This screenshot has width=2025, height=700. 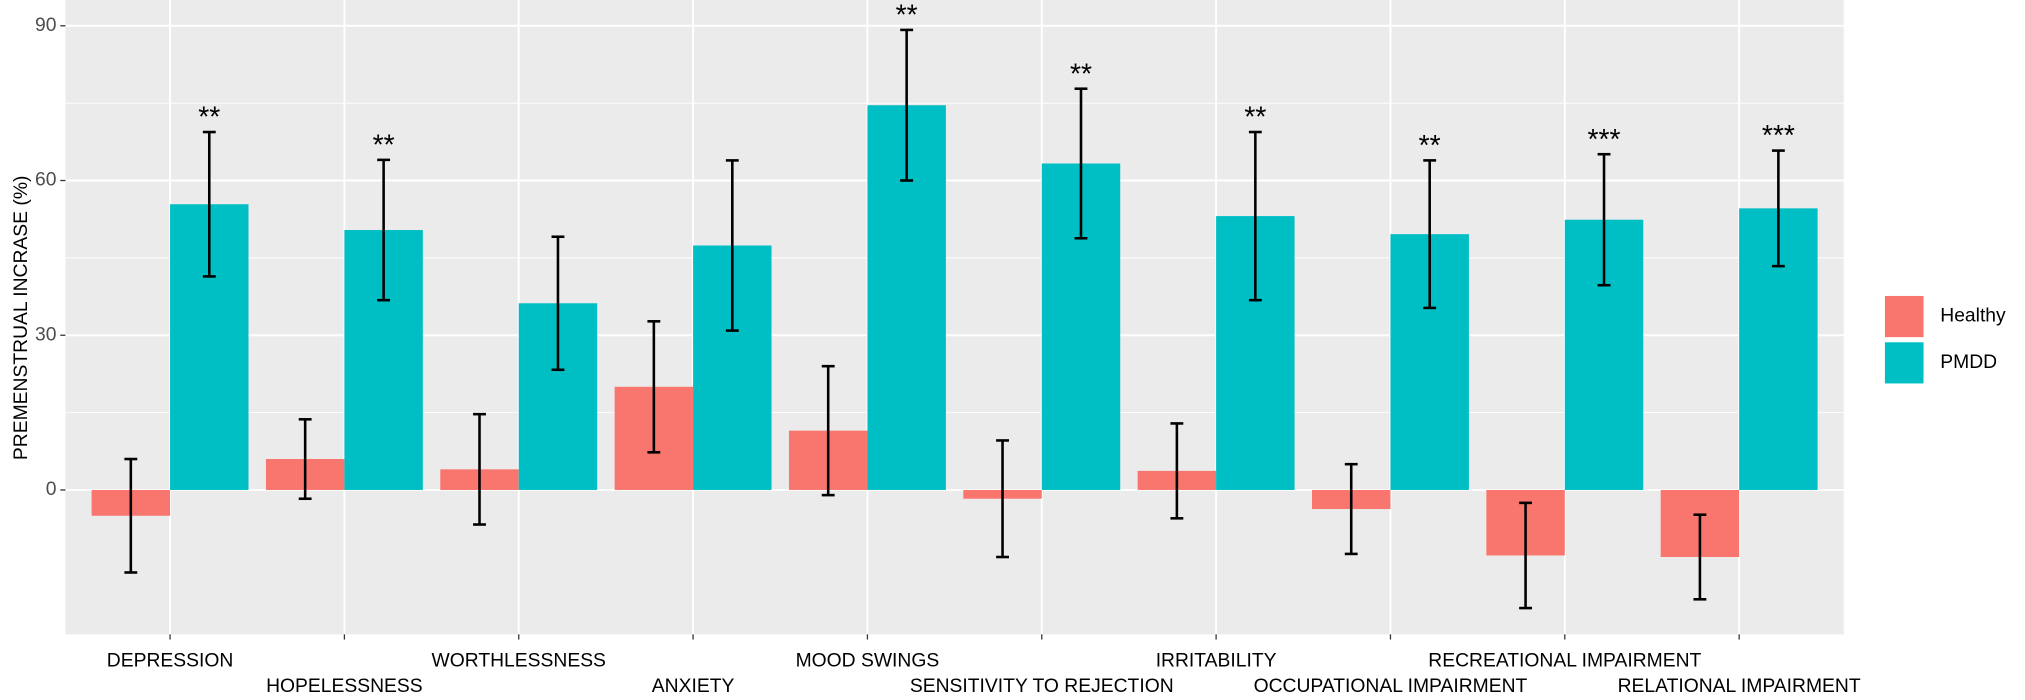 I want to click on y-tick-label: 30, so click(x=45, y=334).